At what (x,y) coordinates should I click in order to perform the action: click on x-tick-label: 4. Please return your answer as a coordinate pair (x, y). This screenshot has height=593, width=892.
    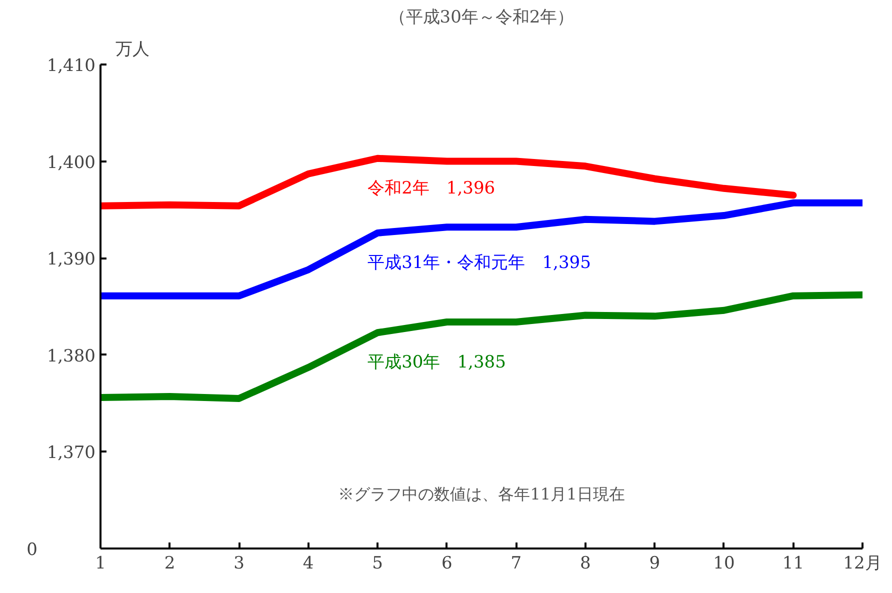
    Looking at the image, I should click on (308, 564).